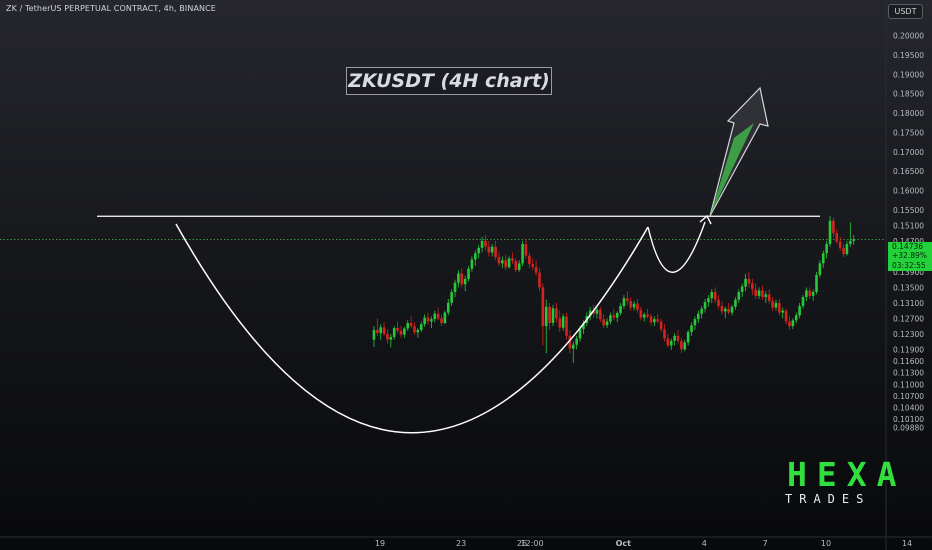 The image size is (932, 550). I want to click on price-axis-label: 0.17000, so click(908, 152).